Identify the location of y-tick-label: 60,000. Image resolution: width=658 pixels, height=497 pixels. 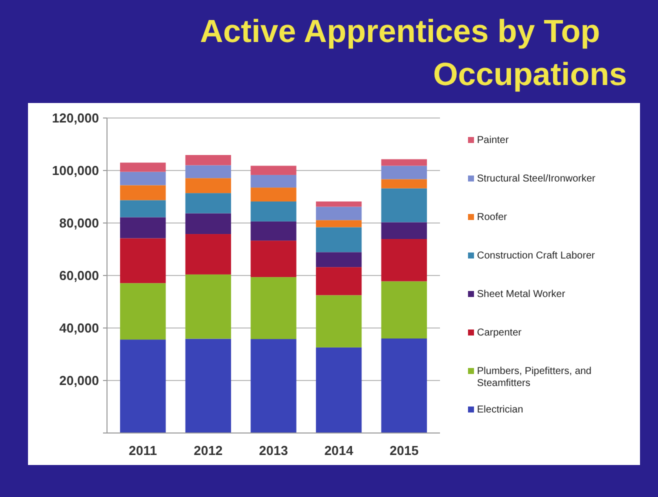
(79, 276).